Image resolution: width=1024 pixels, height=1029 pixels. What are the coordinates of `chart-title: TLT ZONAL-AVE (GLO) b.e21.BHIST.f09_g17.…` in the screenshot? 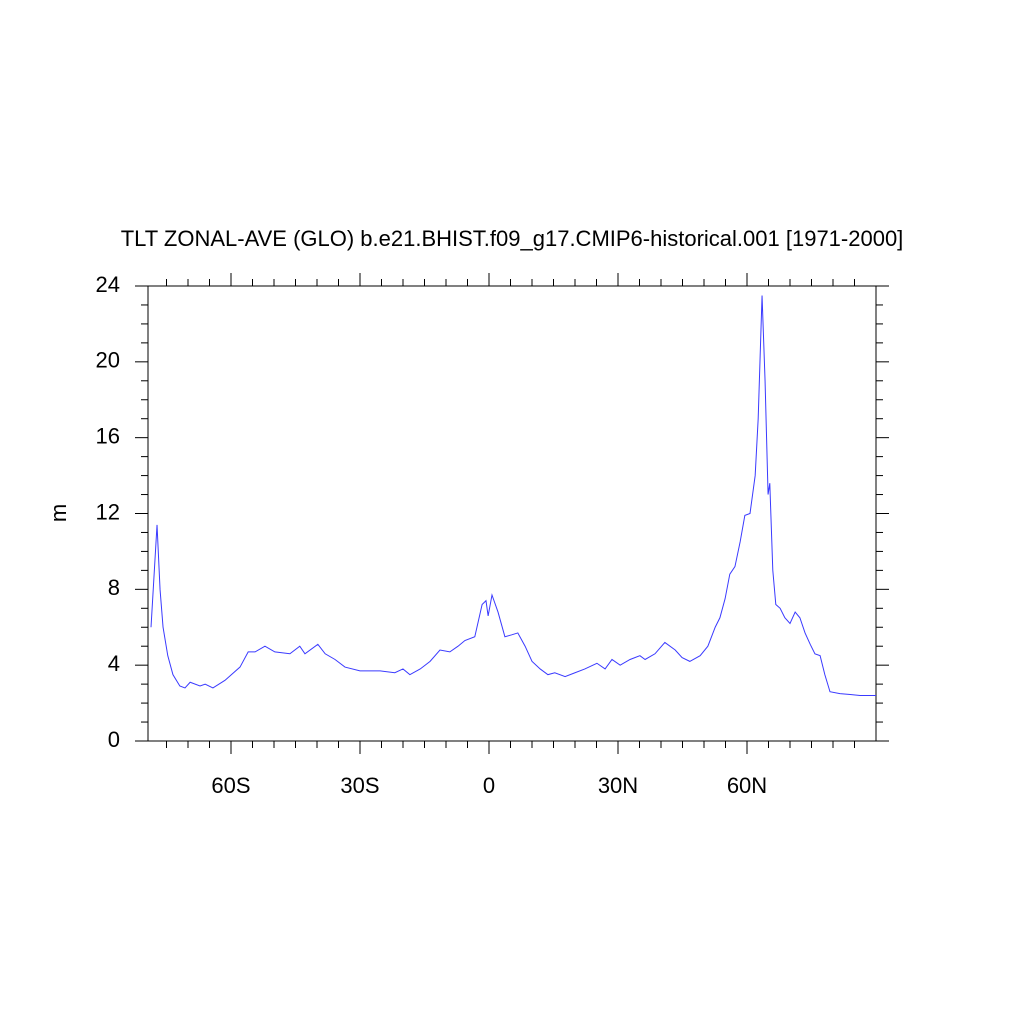 It's located at (512, 238).